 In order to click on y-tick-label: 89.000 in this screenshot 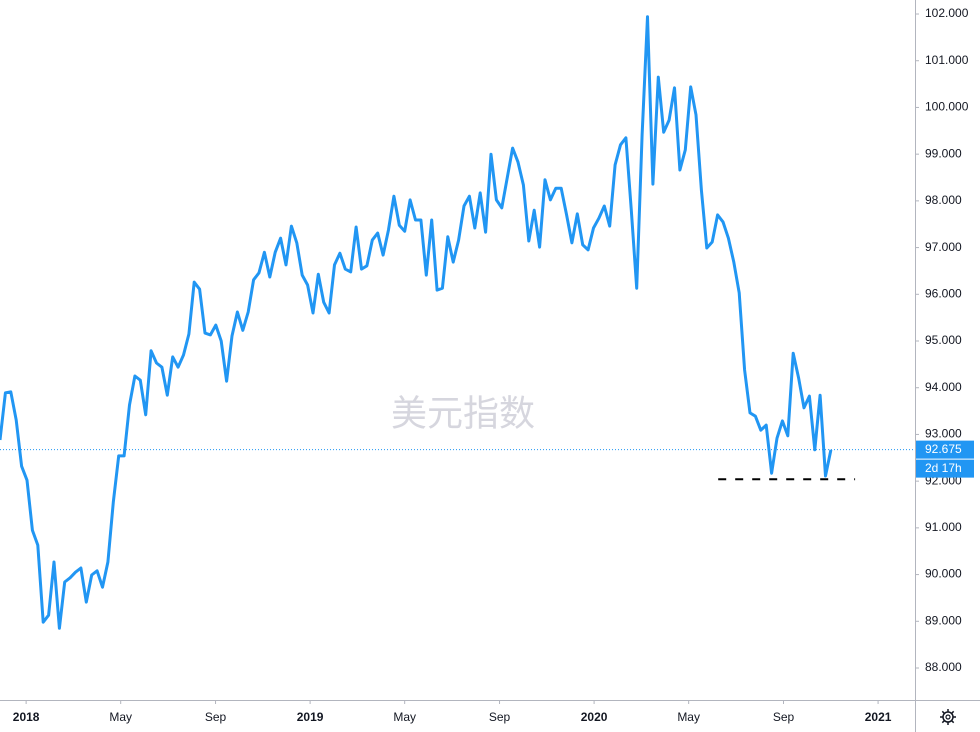, I will do `click(943, 620)`.